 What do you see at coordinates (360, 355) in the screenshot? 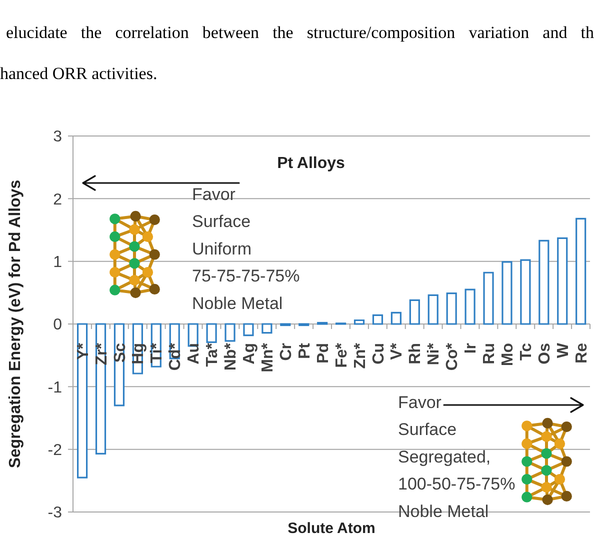
I see `x-tick-label: Zn*` at bounding box center [360, 355].